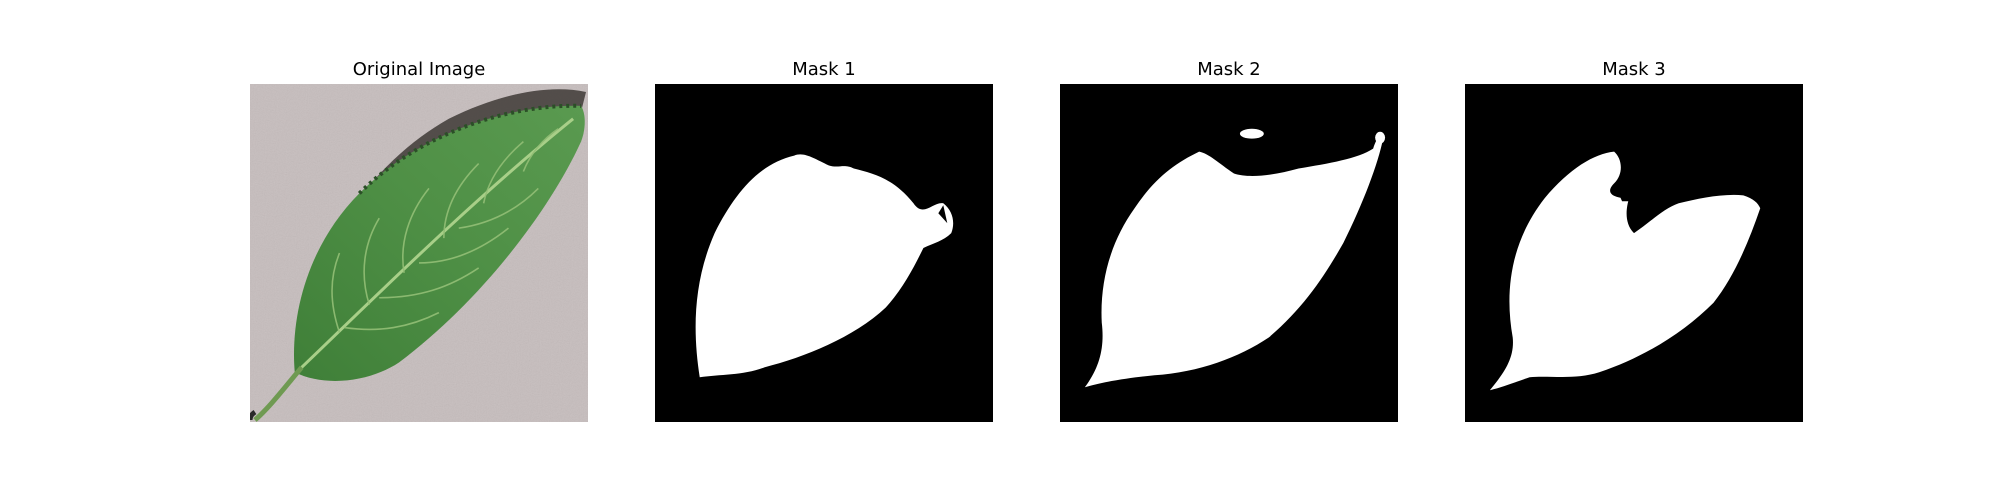  I want to click on leaf-blade, so click(439, 243).